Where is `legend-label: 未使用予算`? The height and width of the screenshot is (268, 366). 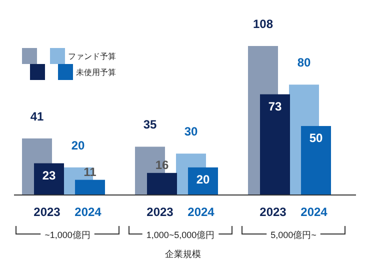
legend-label: 未使用予算 is located at coordinates (96, 72).